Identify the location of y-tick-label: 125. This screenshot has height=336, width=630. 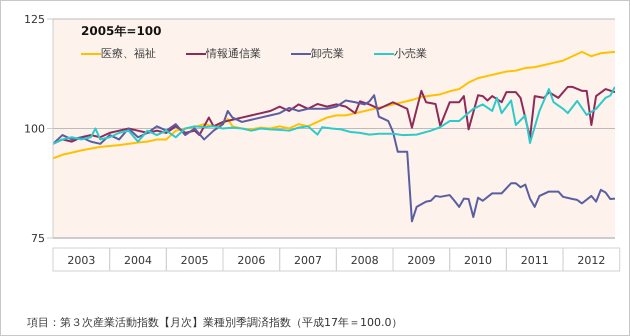
(34, 19).